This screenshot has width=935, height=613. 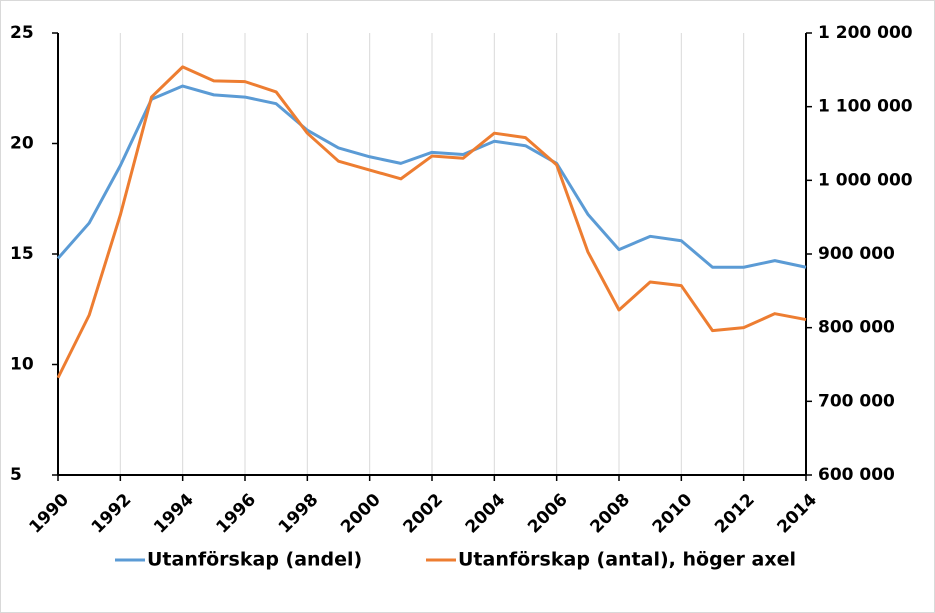 What do you see at coordinates (22, 33) in the screenshot?
I see `y-tick-label: 25` at bounding box center [22, 33].